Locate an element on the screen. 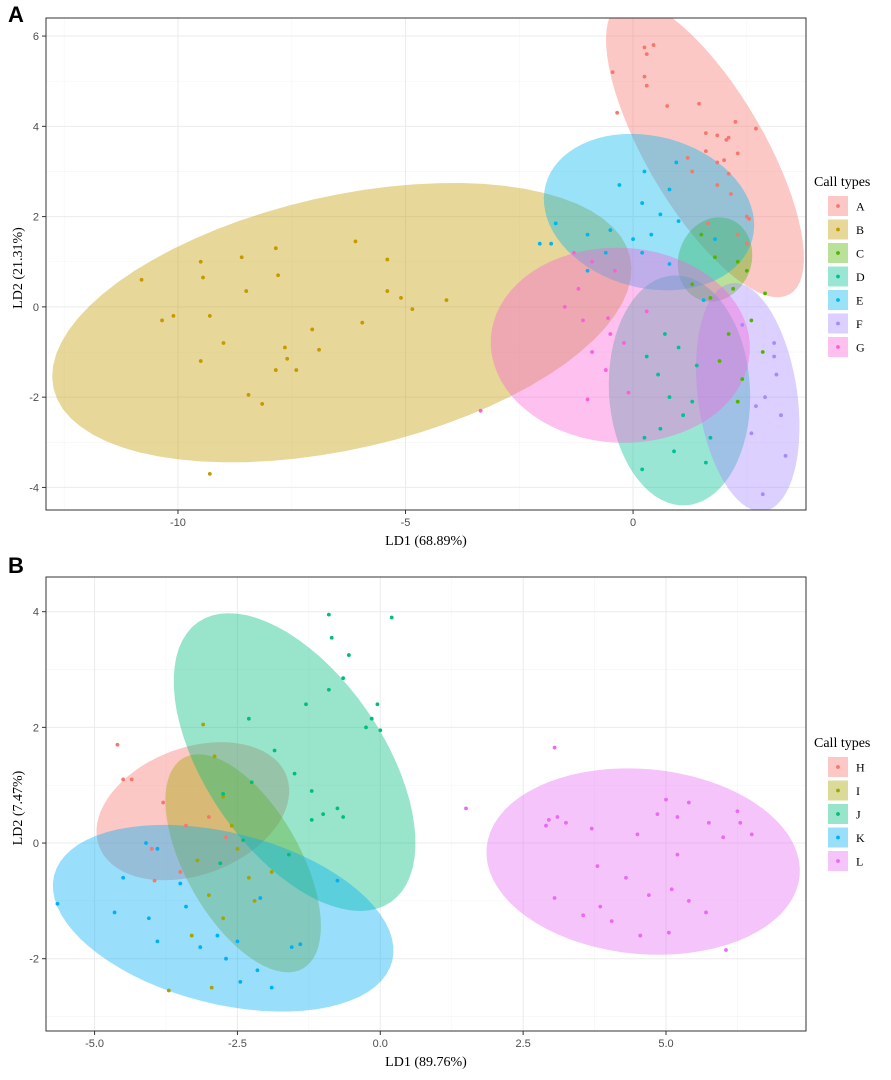  legend-label: B is located at coordinates (860, 230).